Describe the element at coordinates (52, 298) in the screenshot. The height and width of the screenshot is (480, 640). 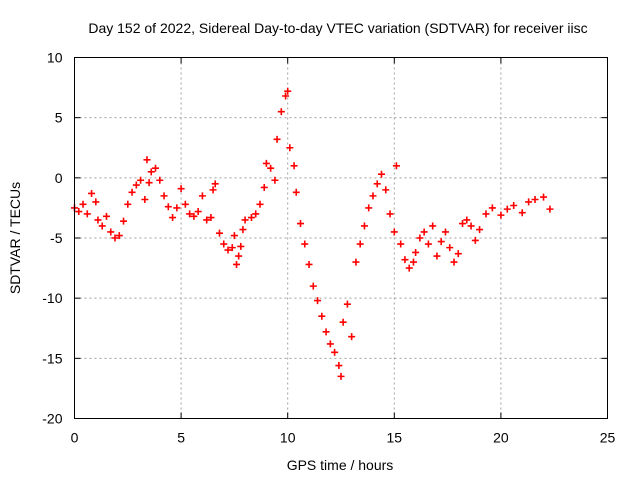
I see `y-tick-label: -10` at that location.